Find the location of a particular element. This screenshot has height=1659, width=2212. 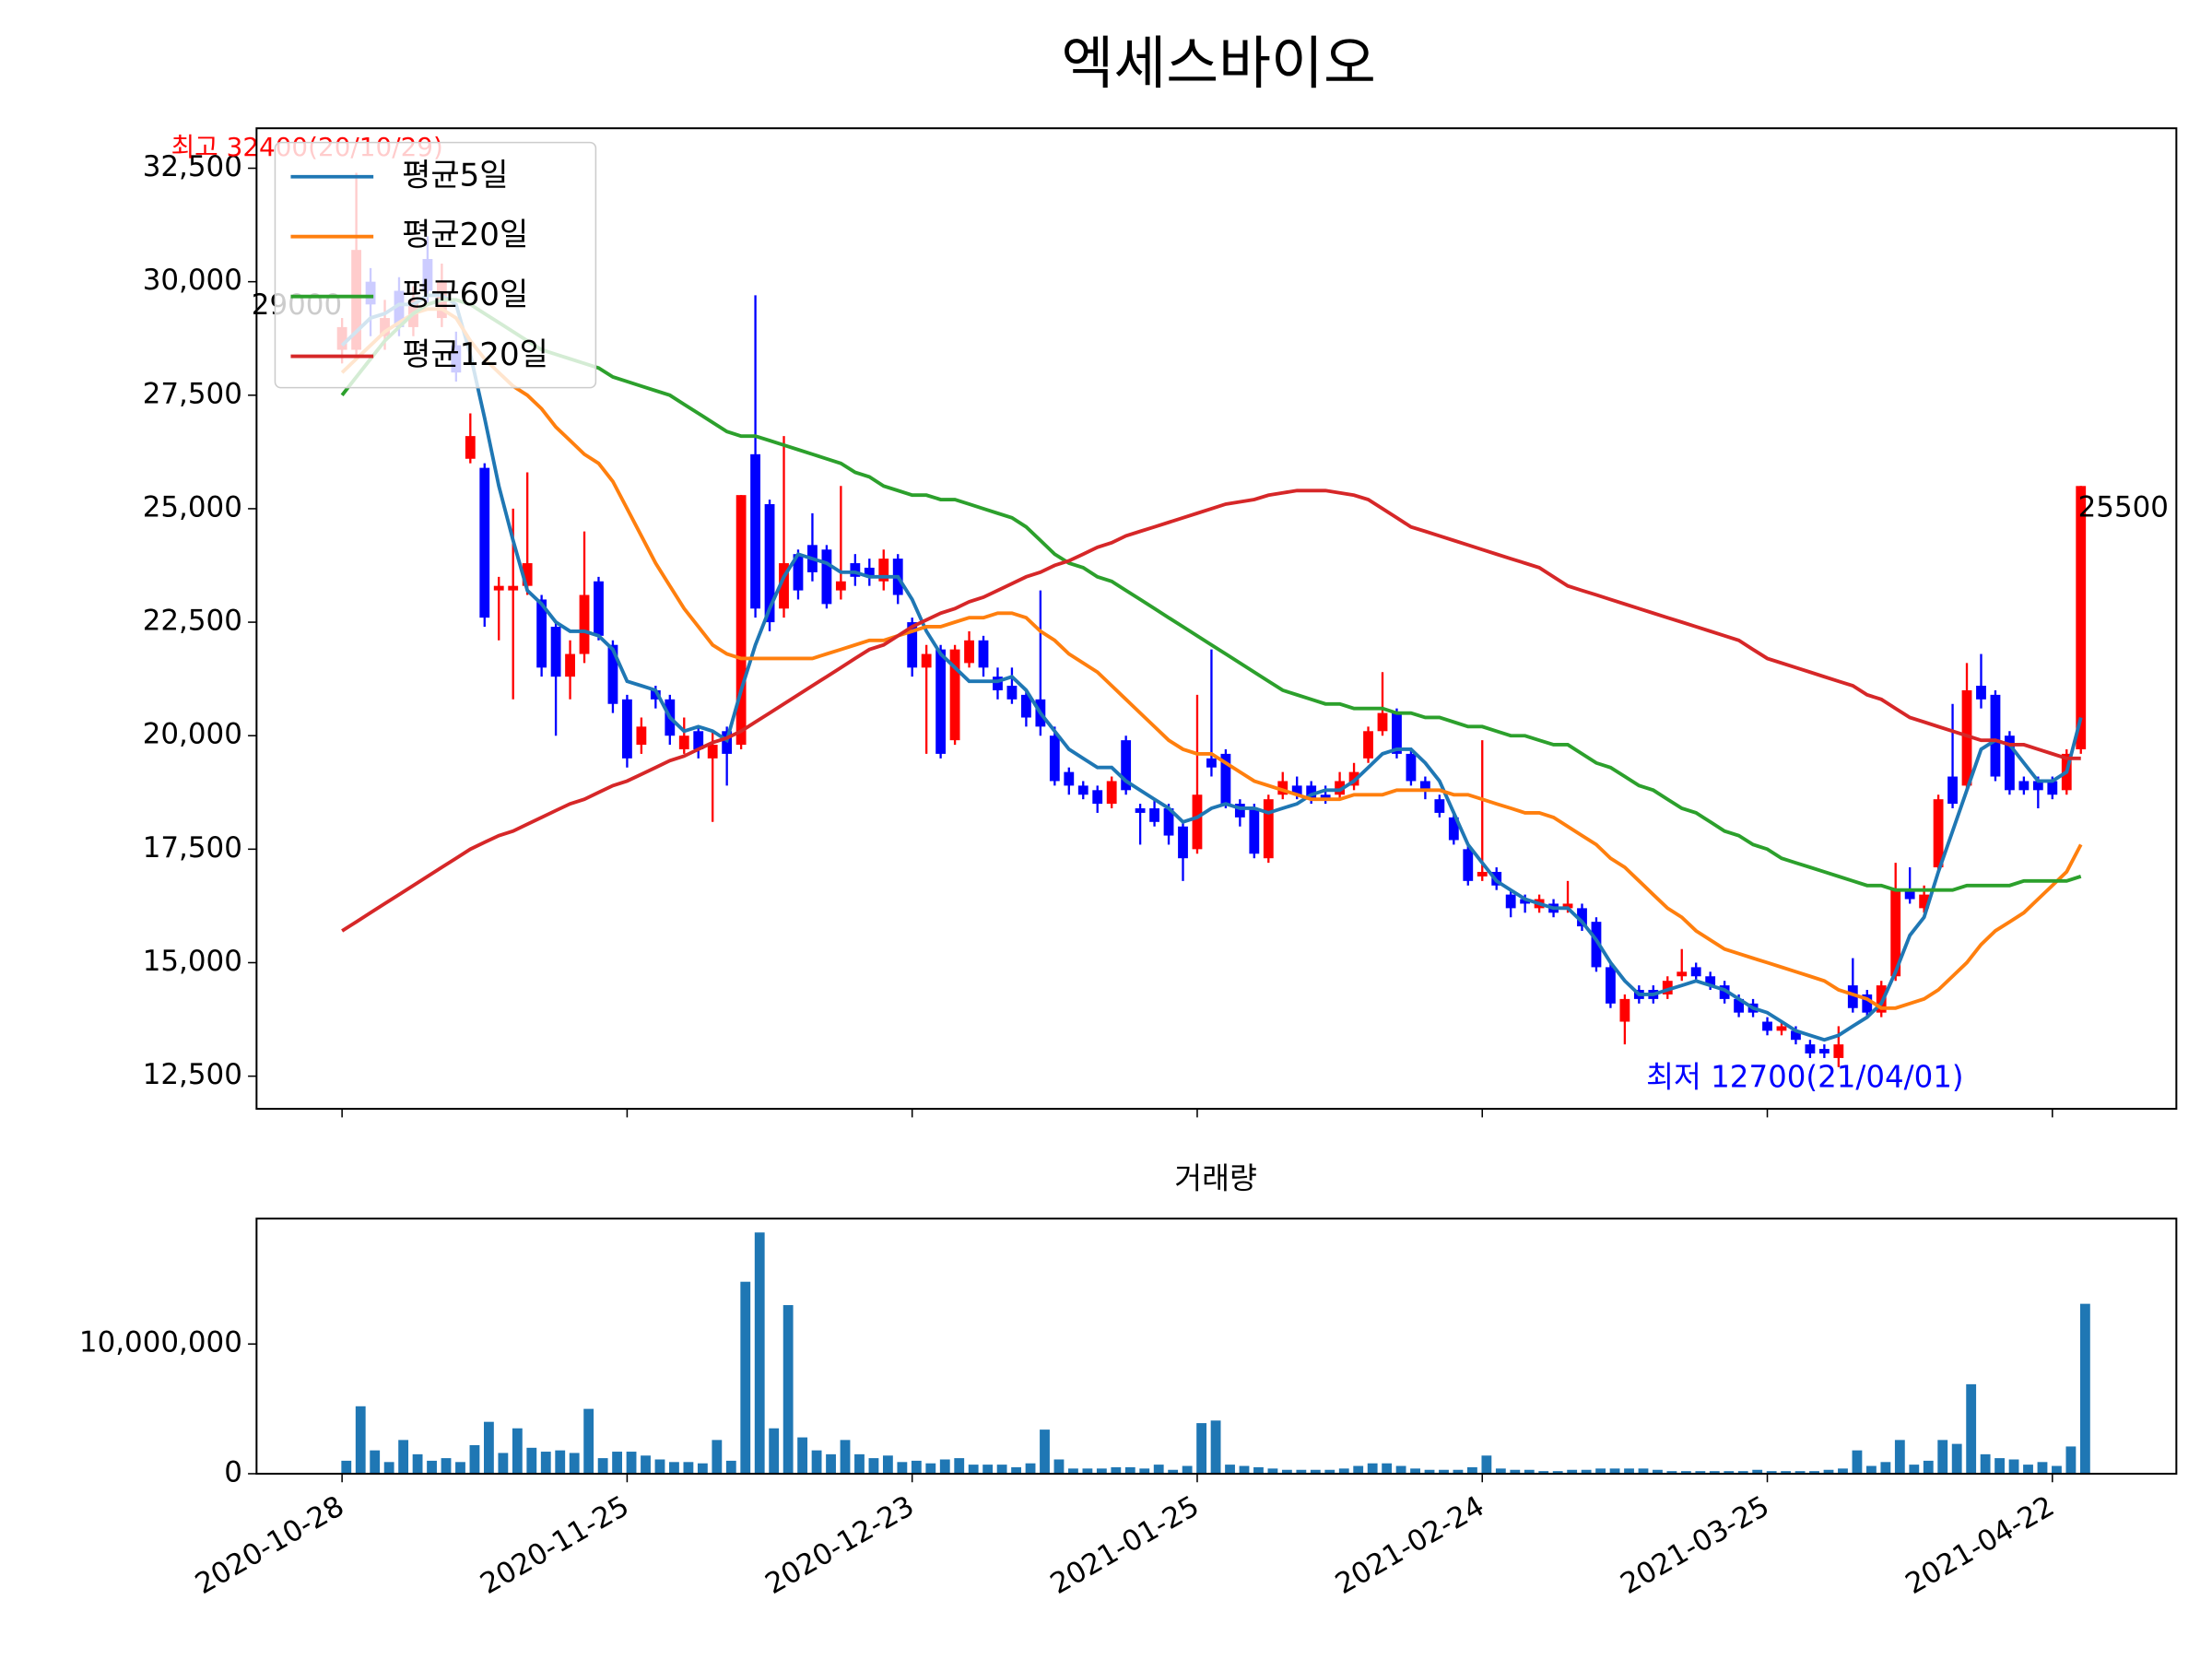

legend-label: 평균120일 is located at coordinates (475, 354).